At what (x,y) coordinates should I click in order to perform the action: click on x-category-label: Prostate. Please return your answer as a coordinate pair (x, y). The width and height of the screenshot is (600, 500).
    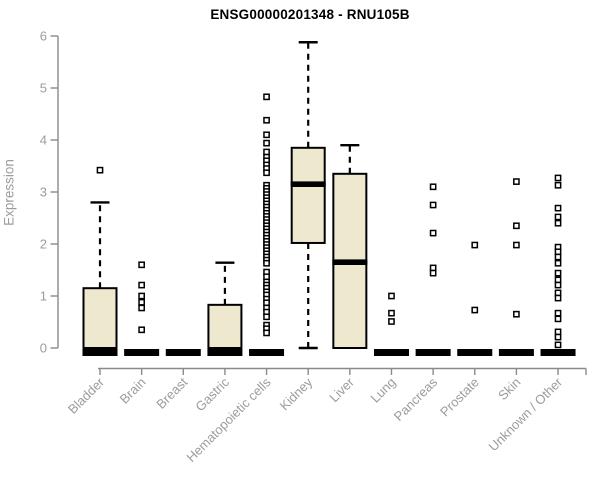
    Looking at the image, I should click on (459, 397).